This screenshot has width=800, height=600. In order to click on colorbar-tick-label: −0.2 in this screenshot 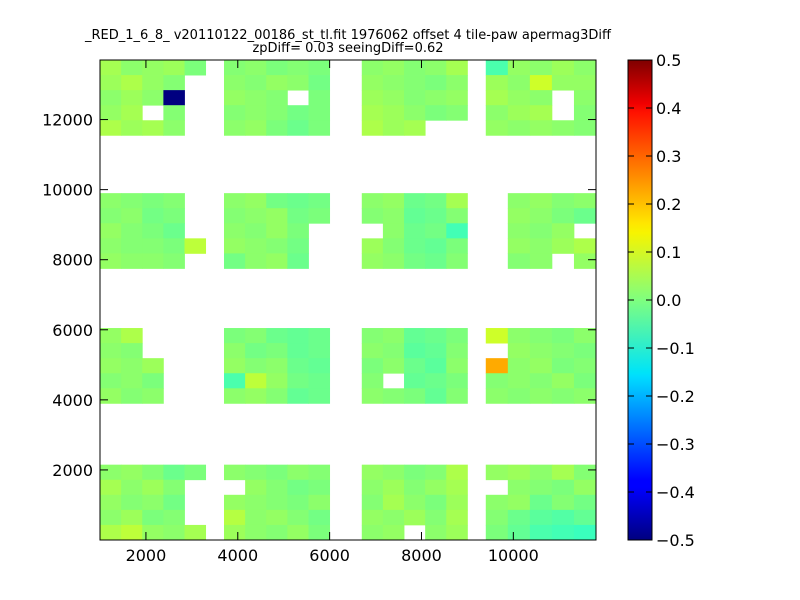, I will do `click(675, 396)`.